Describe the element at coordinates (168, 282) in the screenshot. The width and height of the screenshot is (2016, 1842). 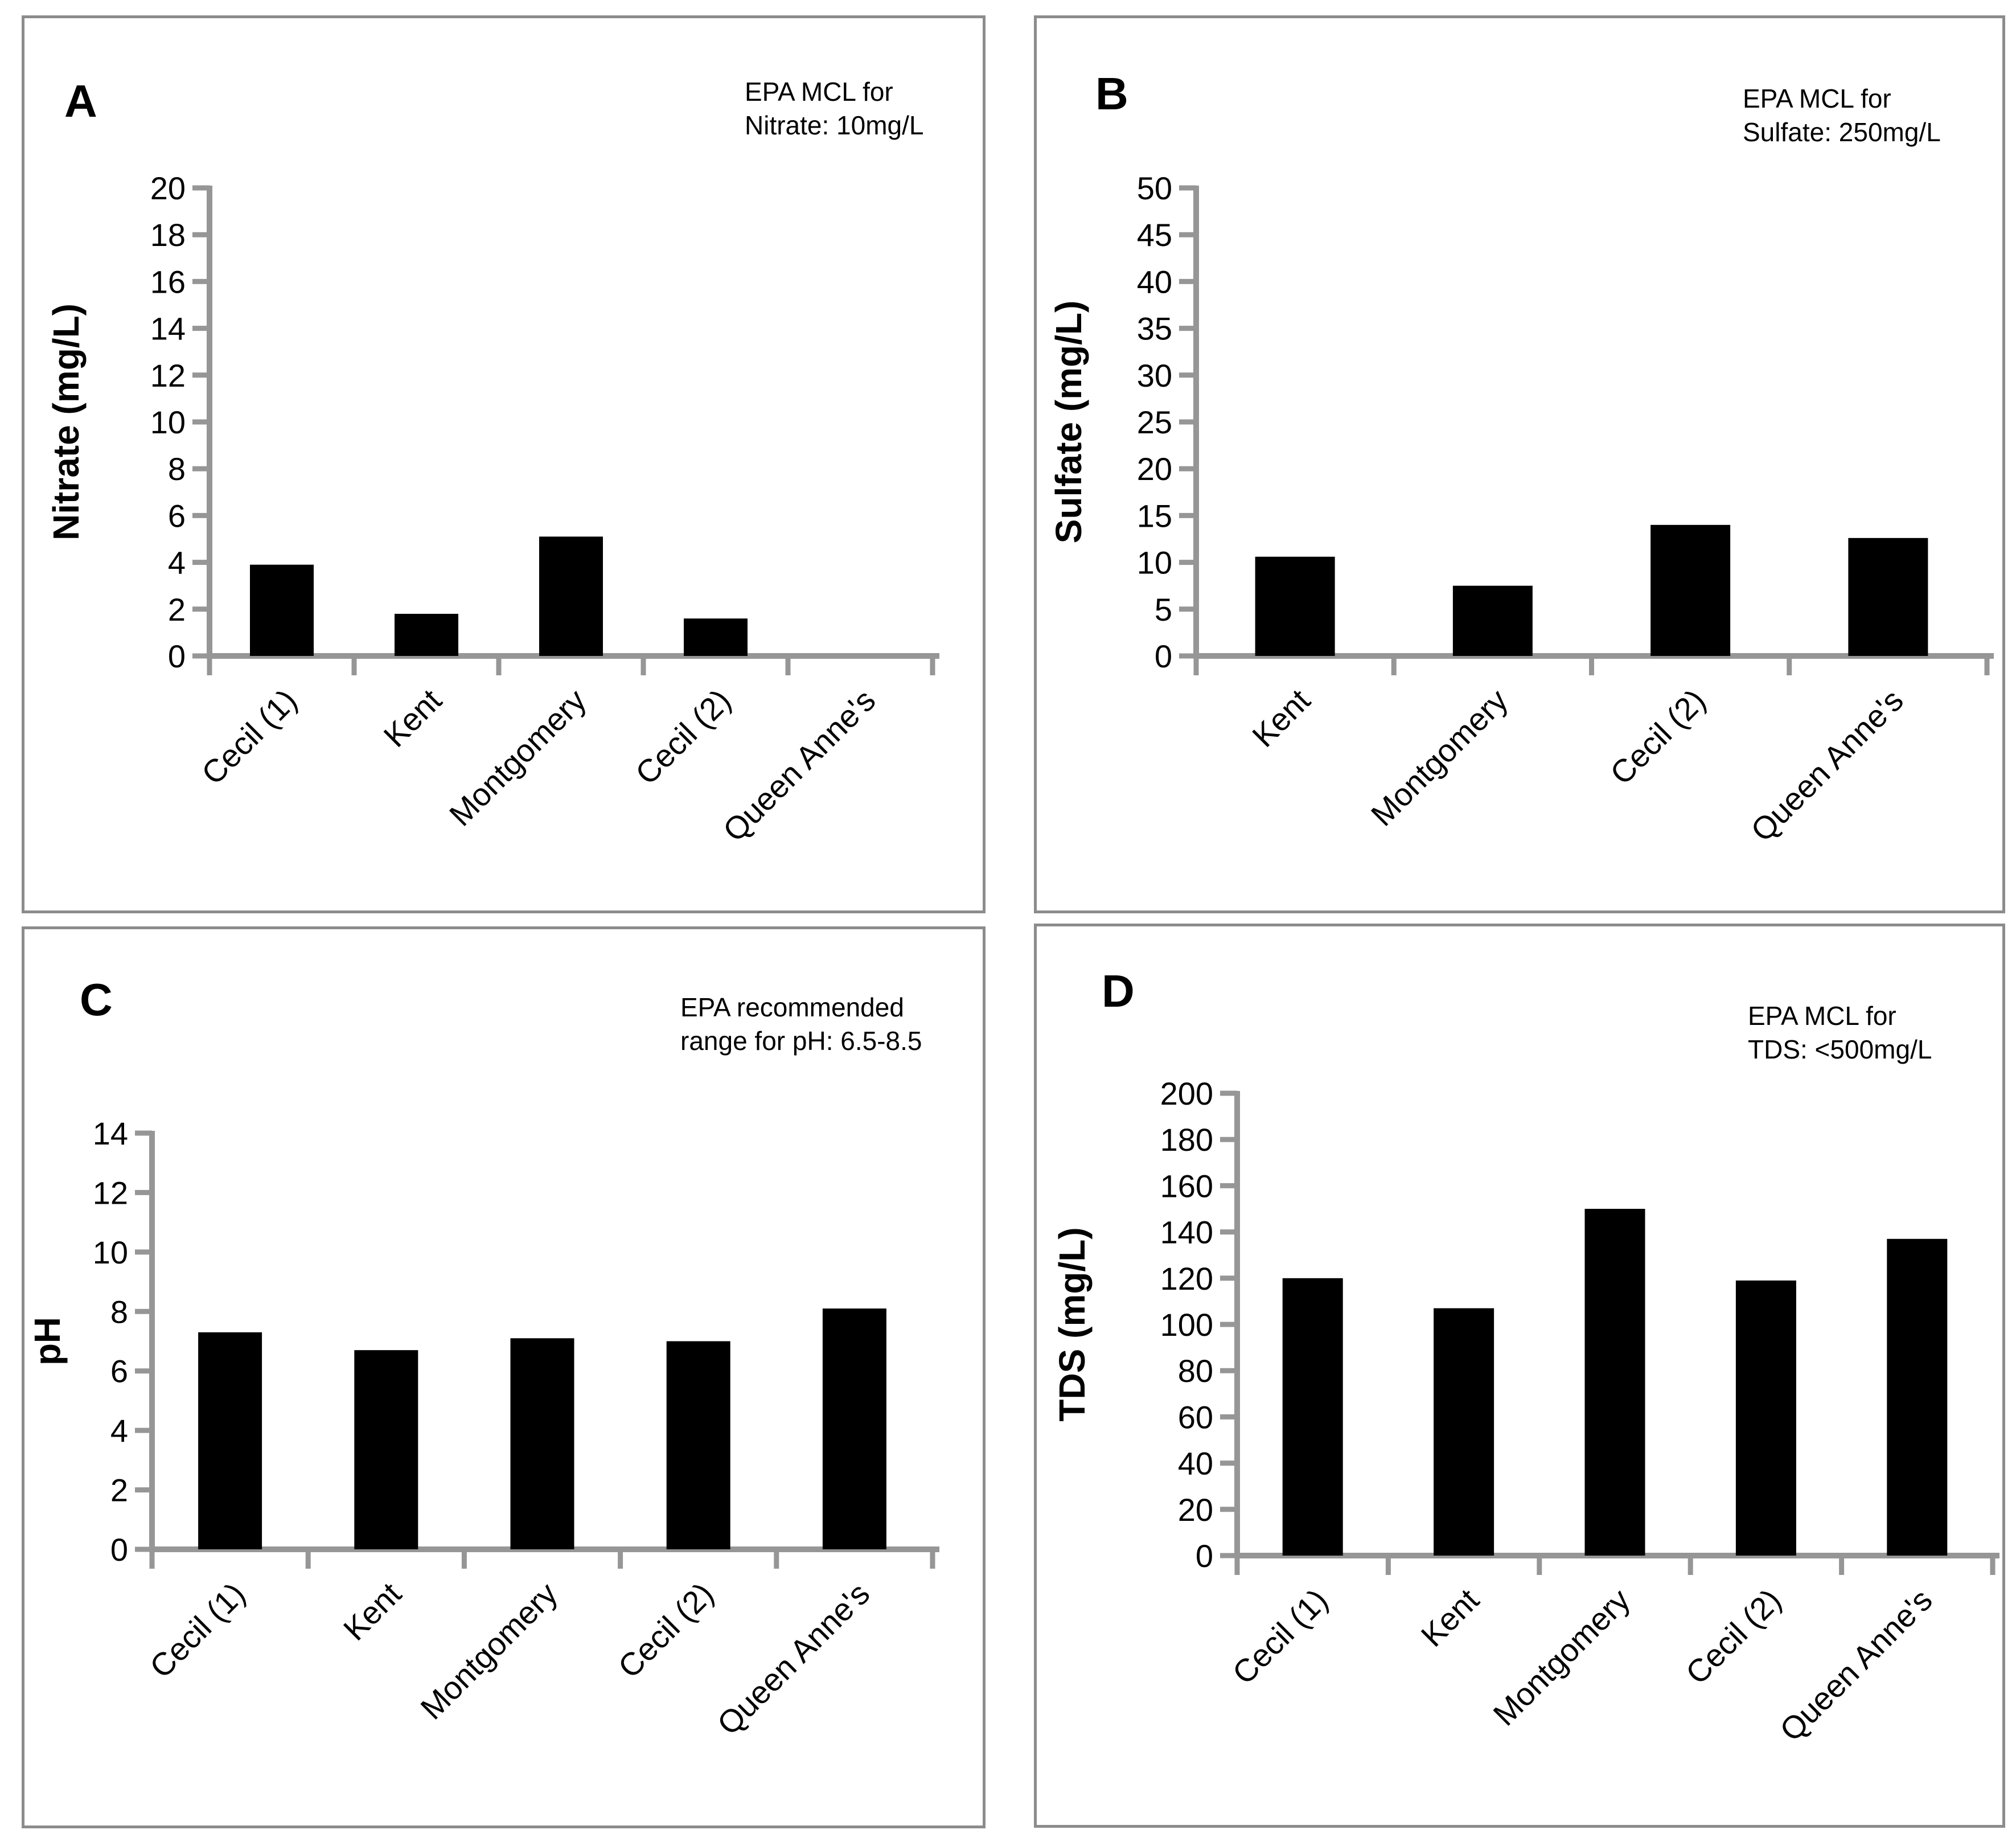
I see `y-tick-label: 16` at that location.